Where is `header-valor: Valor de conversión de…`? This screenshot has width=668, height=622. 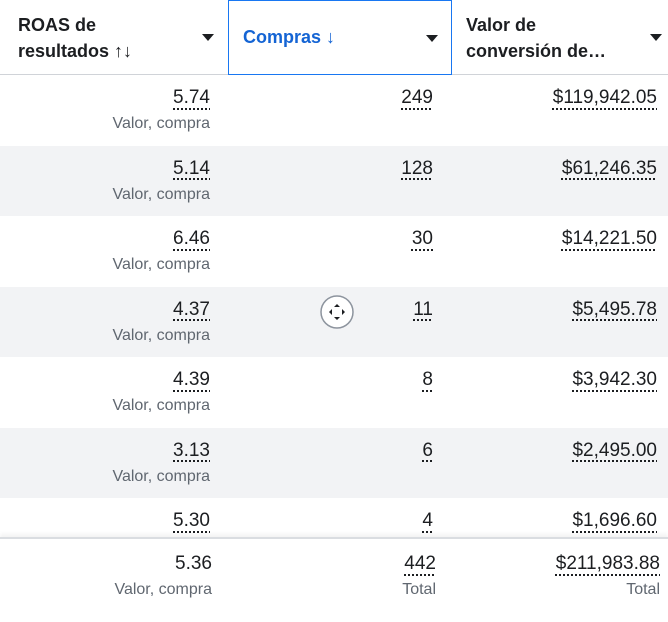
header-valor: Valor de conversión de… is located at coordinates (560, 37).